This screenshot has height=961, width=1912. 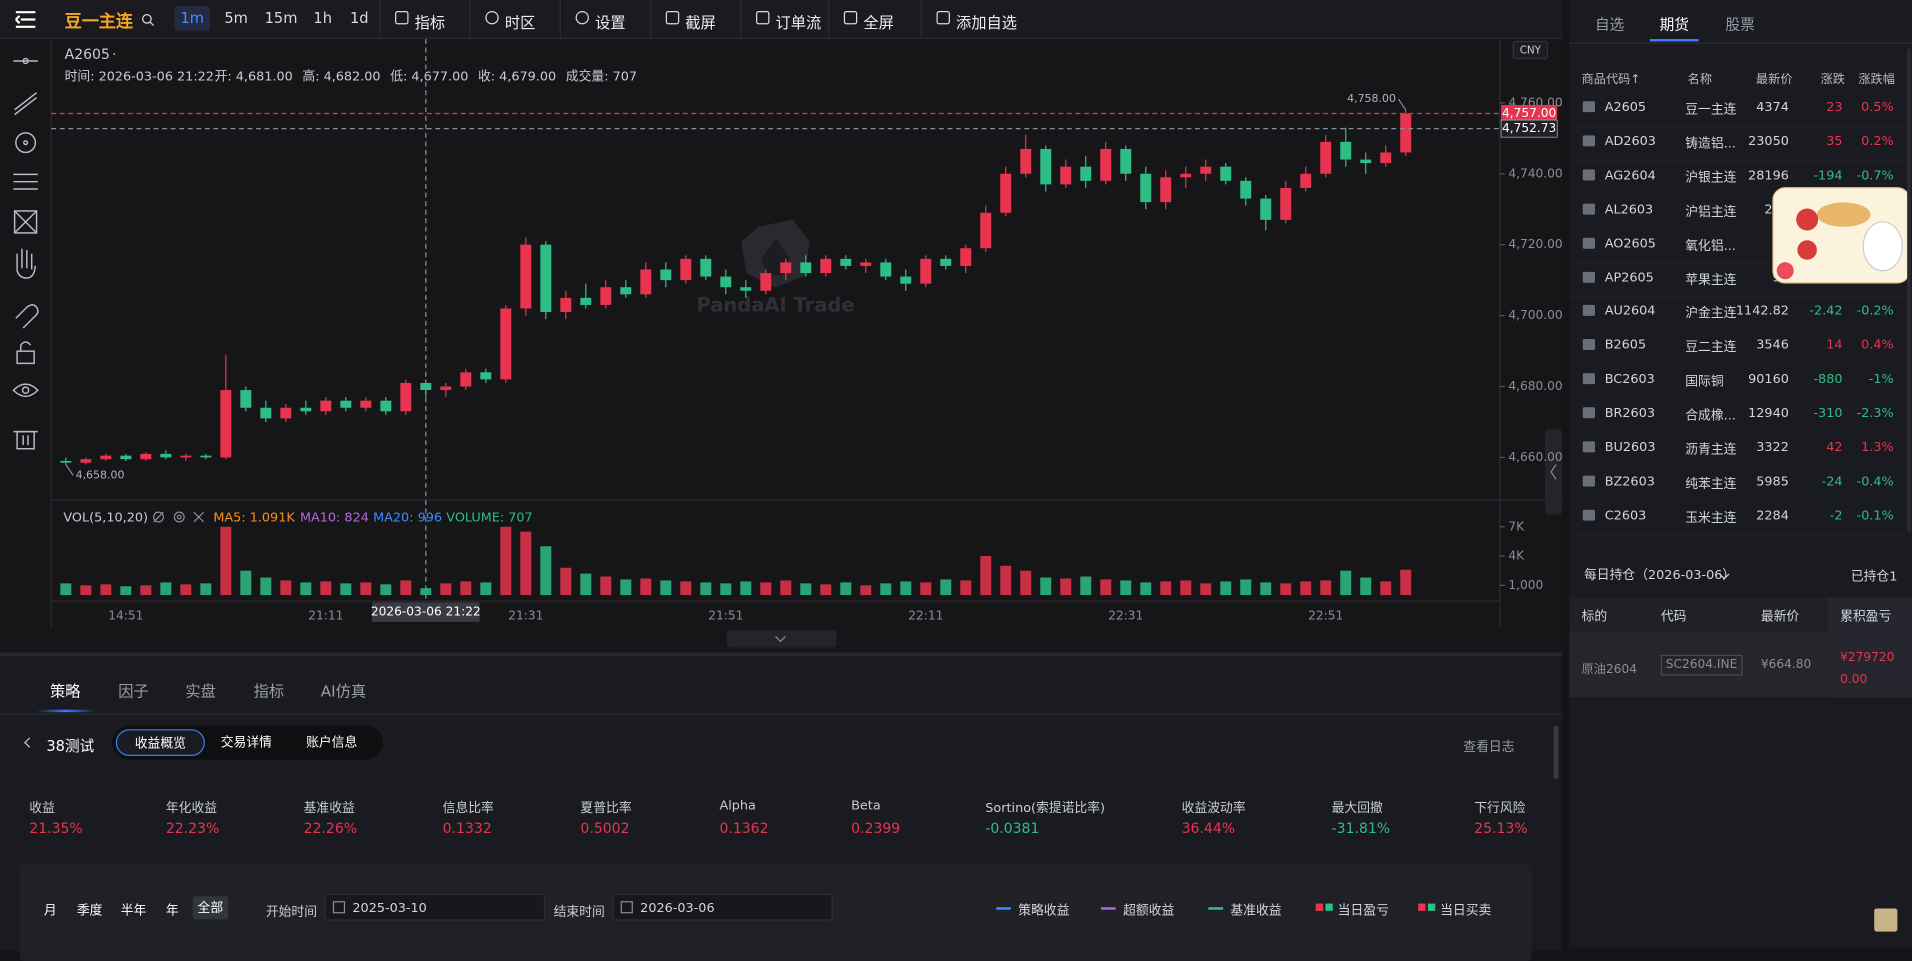 I want to click on date-value: 2026-03-06, so click(x=677, y=908).